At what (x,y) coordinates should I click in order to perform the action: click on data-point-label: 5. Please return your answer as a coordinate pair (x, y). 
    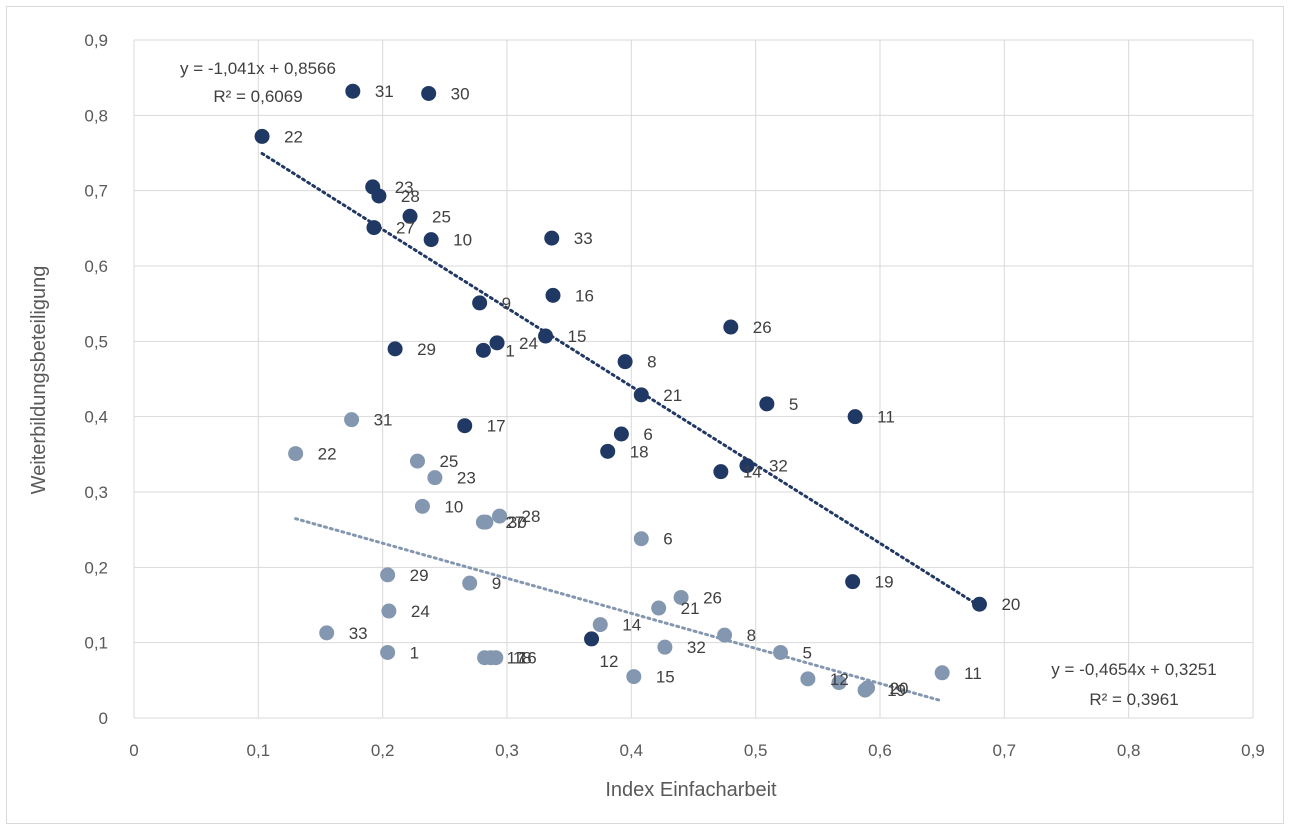
    Looking at the image, I should click on (807, 652).